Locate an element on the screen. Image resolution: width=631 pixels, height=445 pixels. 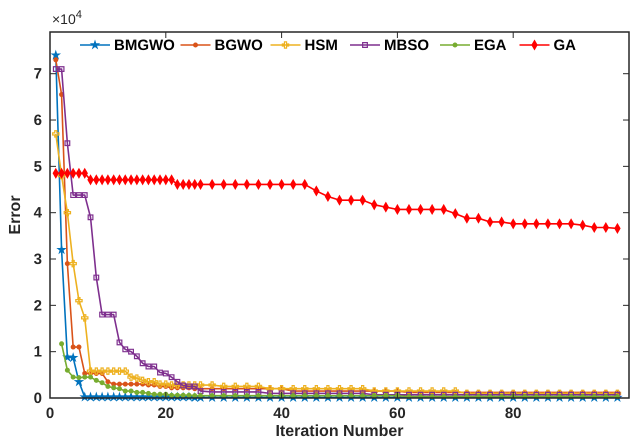
legend-label: GA is located at coordinates (565, 45).